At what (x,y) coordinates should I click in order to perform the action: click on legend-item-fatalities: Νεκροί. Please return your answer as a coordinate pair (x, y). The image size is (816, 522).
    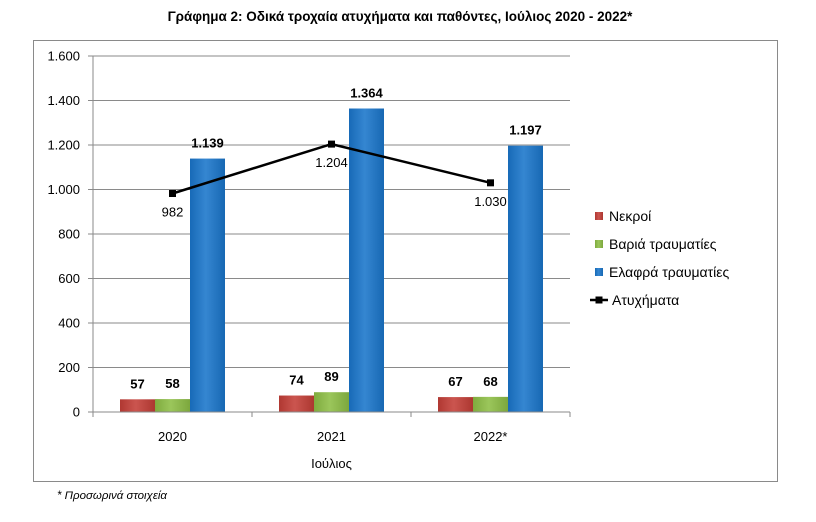
    Looking at the image, I should click on (623, 216).